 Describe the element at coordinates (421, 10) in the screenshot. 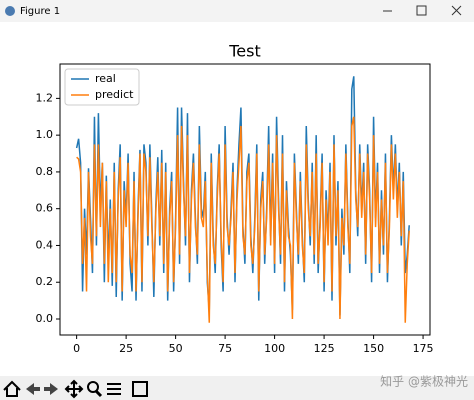

I see `maximize-button` at that location.